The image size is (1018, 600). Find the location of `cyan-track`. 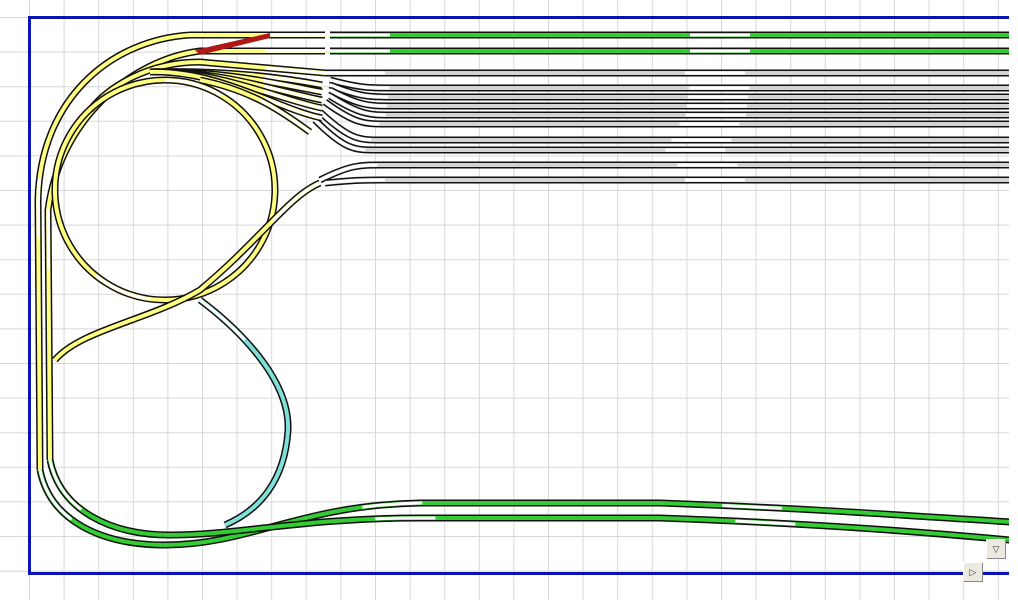

cyan-track is located at coordinates (244, 413).